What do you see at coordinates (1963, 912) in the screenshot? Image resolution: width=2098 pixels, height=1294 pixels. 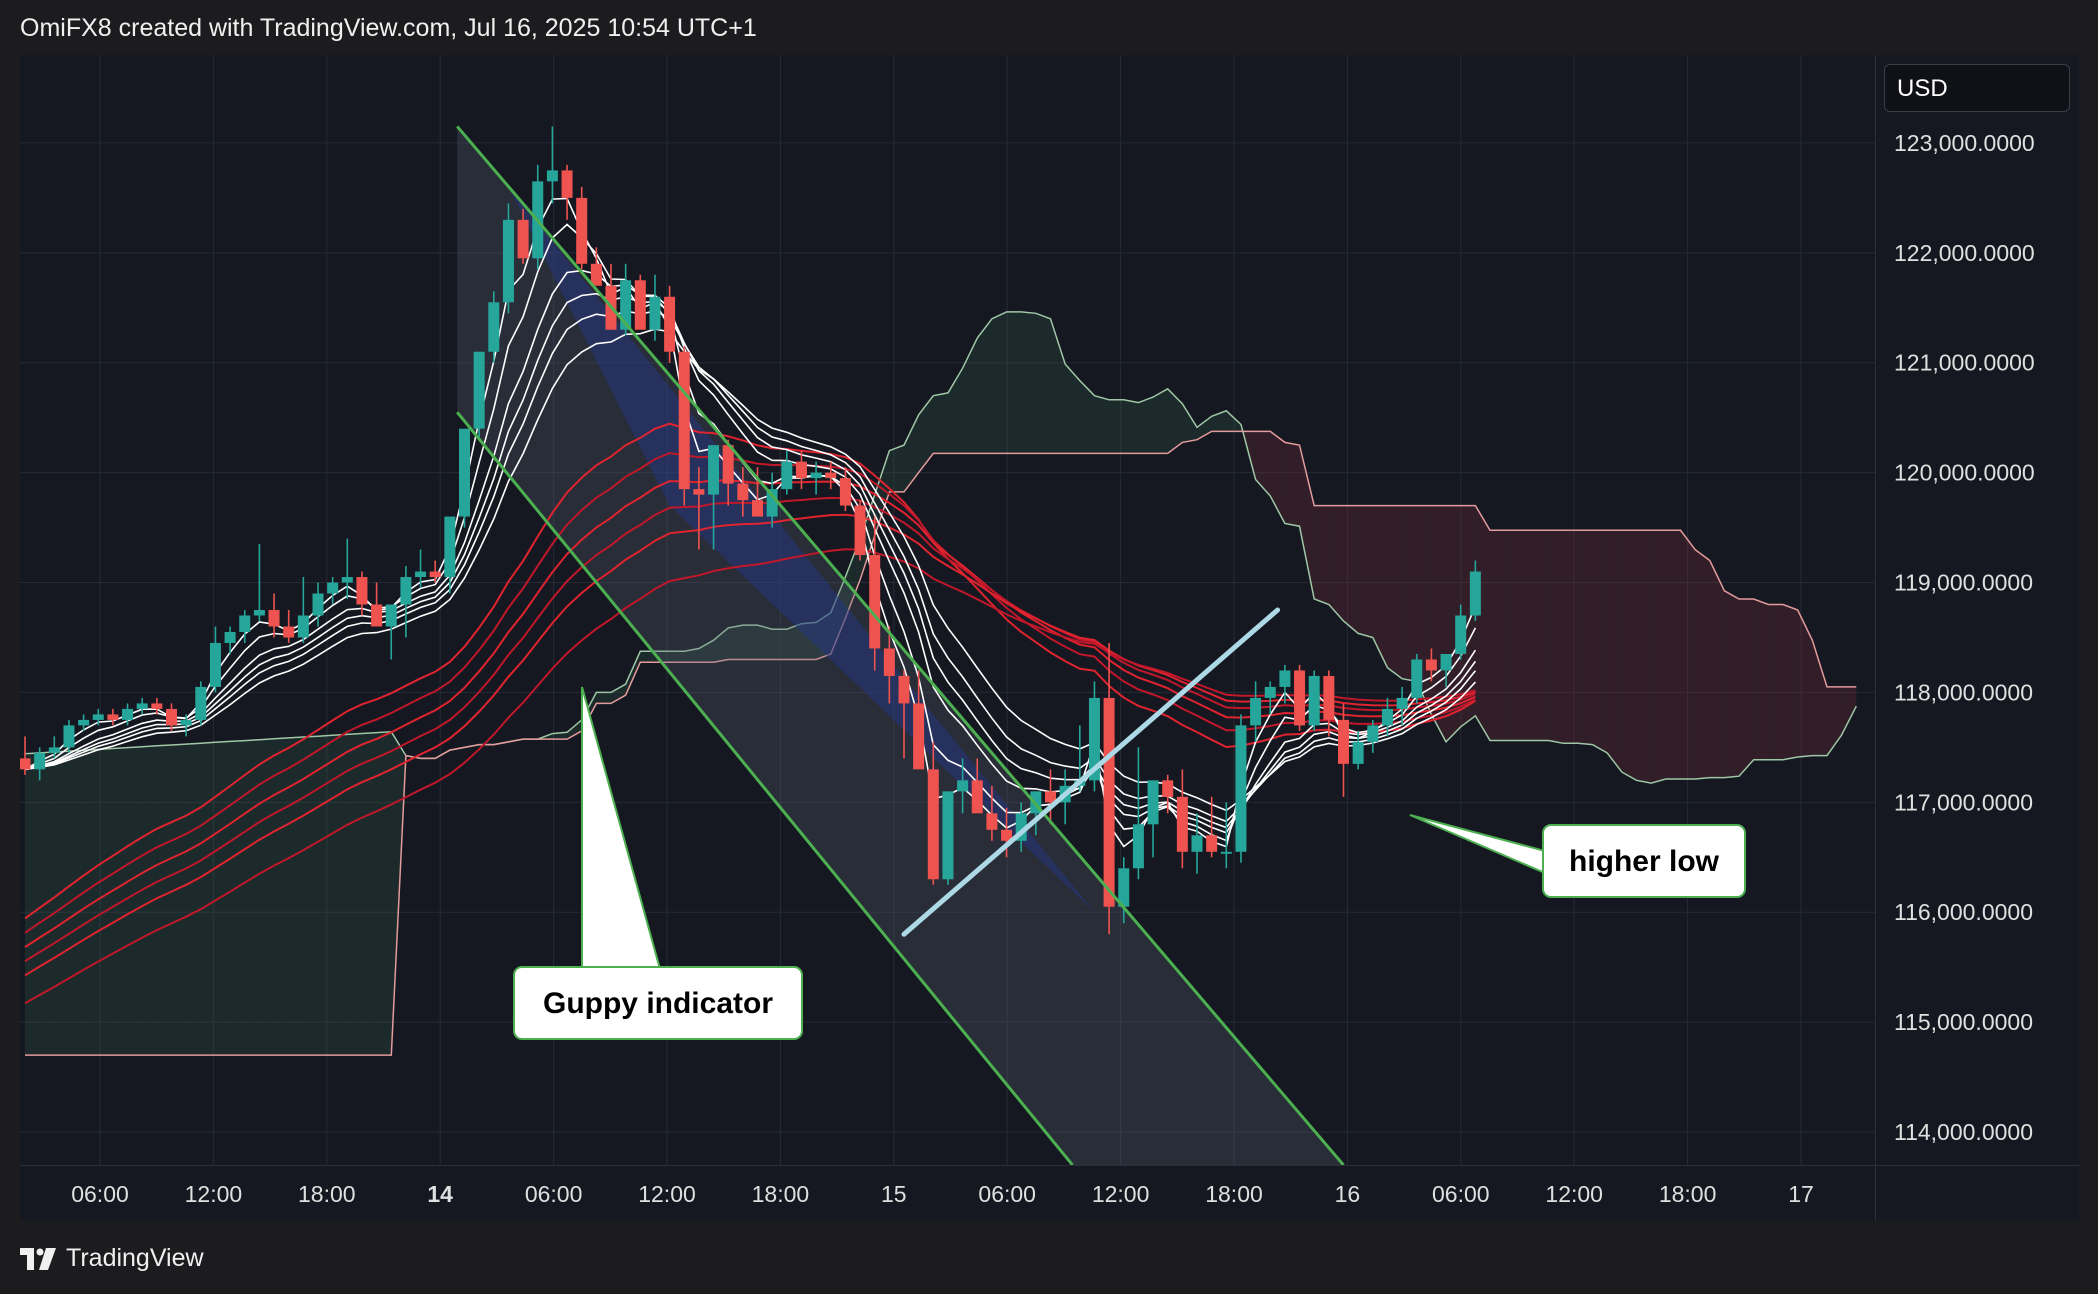 I see `price-tick-label: 116,000.0000` at bounding box center [1963, 912].